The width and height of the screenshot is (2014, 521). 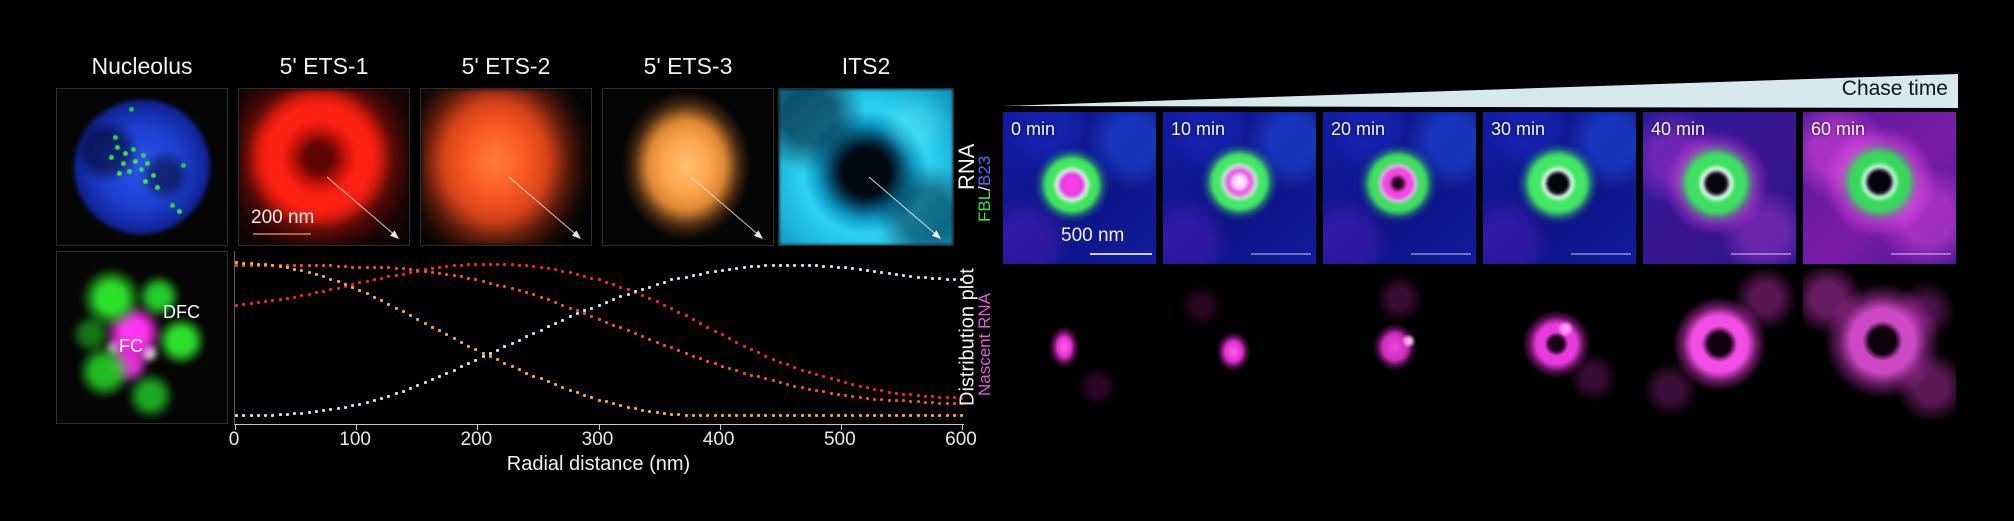 I want to click on column-title-5ets2: 5' ETS-2, so click(x=506, y=66).